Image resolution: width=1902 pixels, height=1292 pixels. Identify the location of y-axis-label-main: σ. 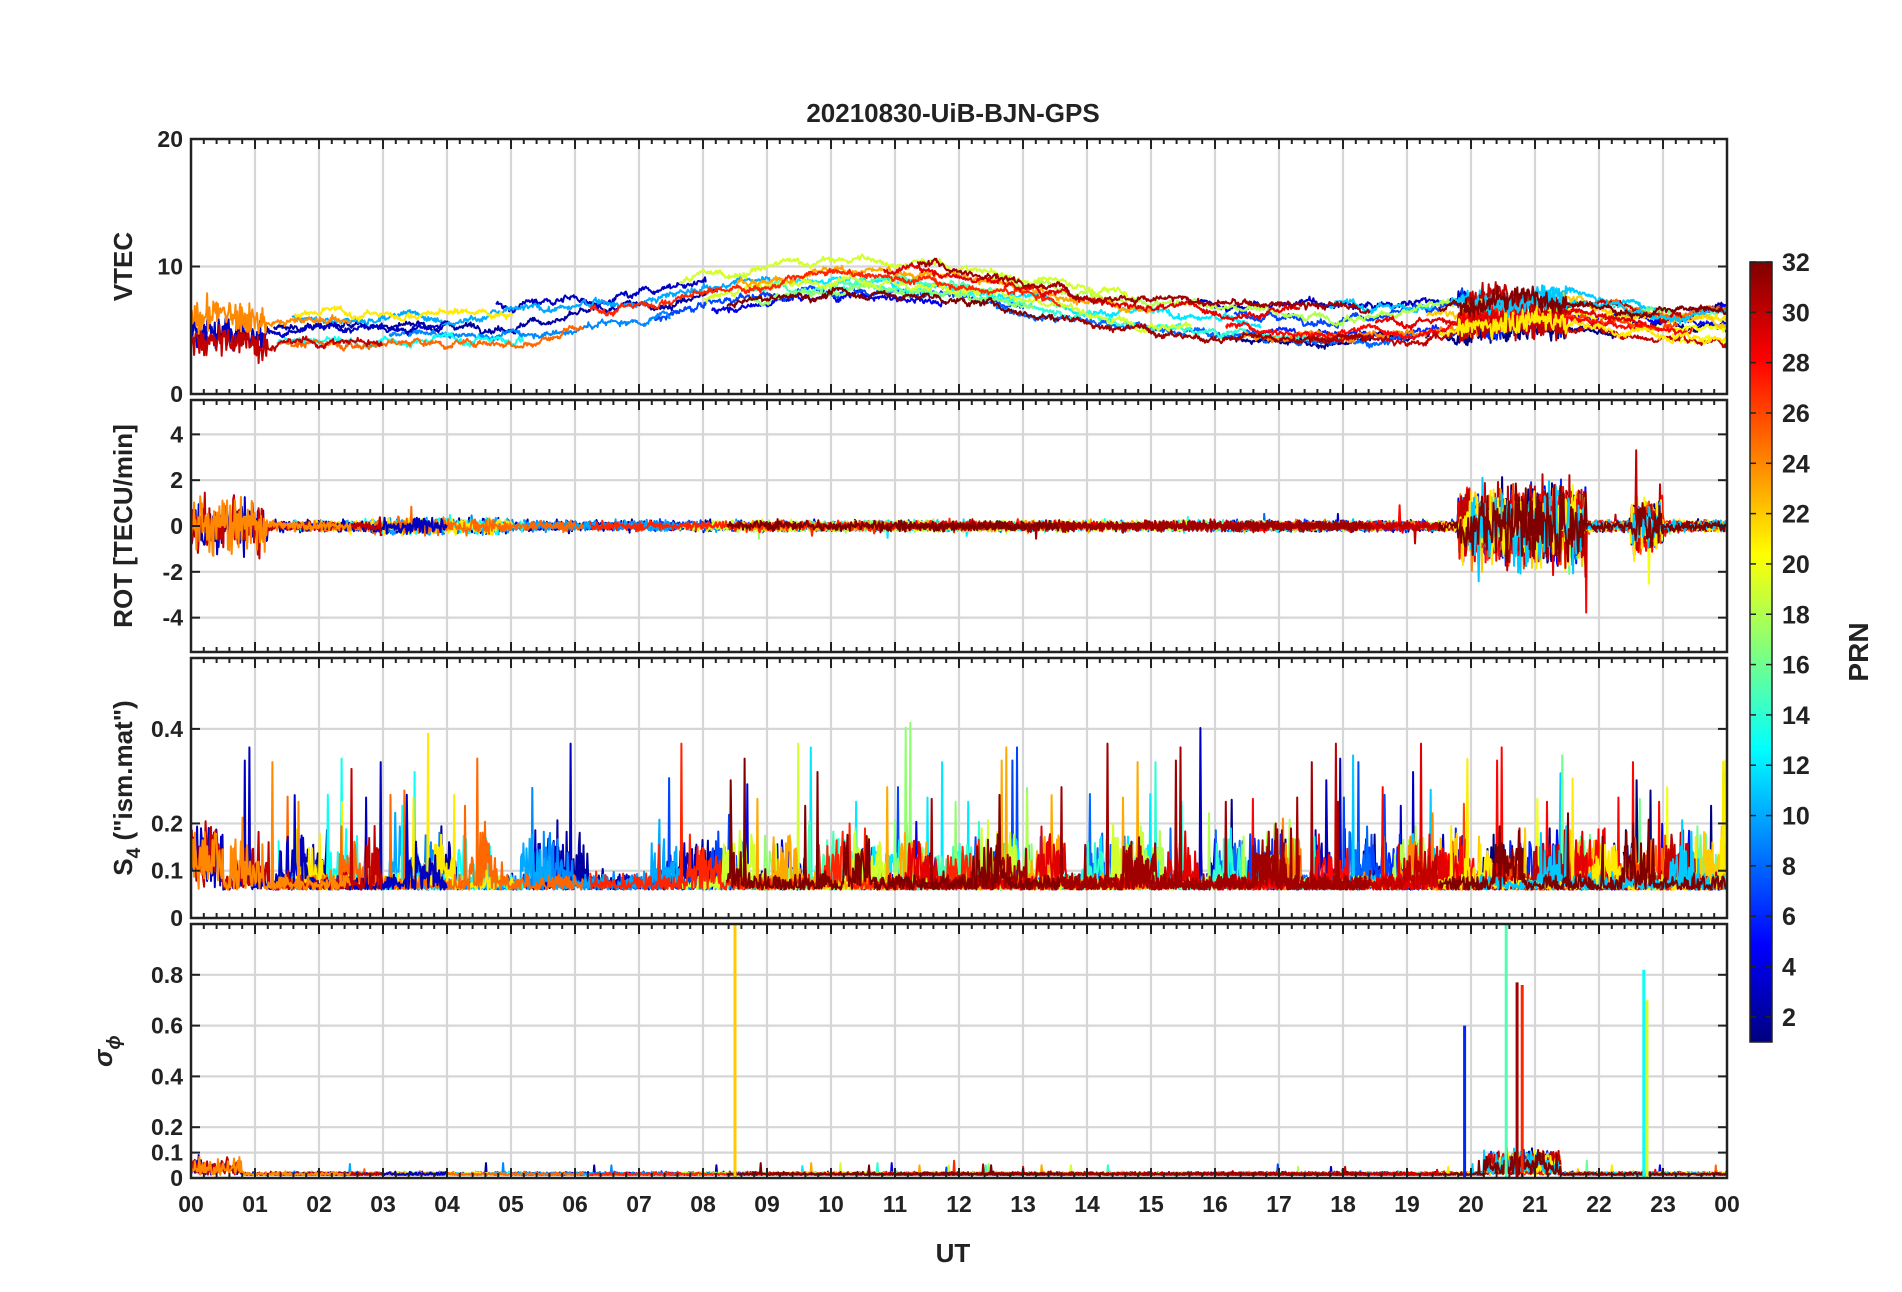
(103, 1057).